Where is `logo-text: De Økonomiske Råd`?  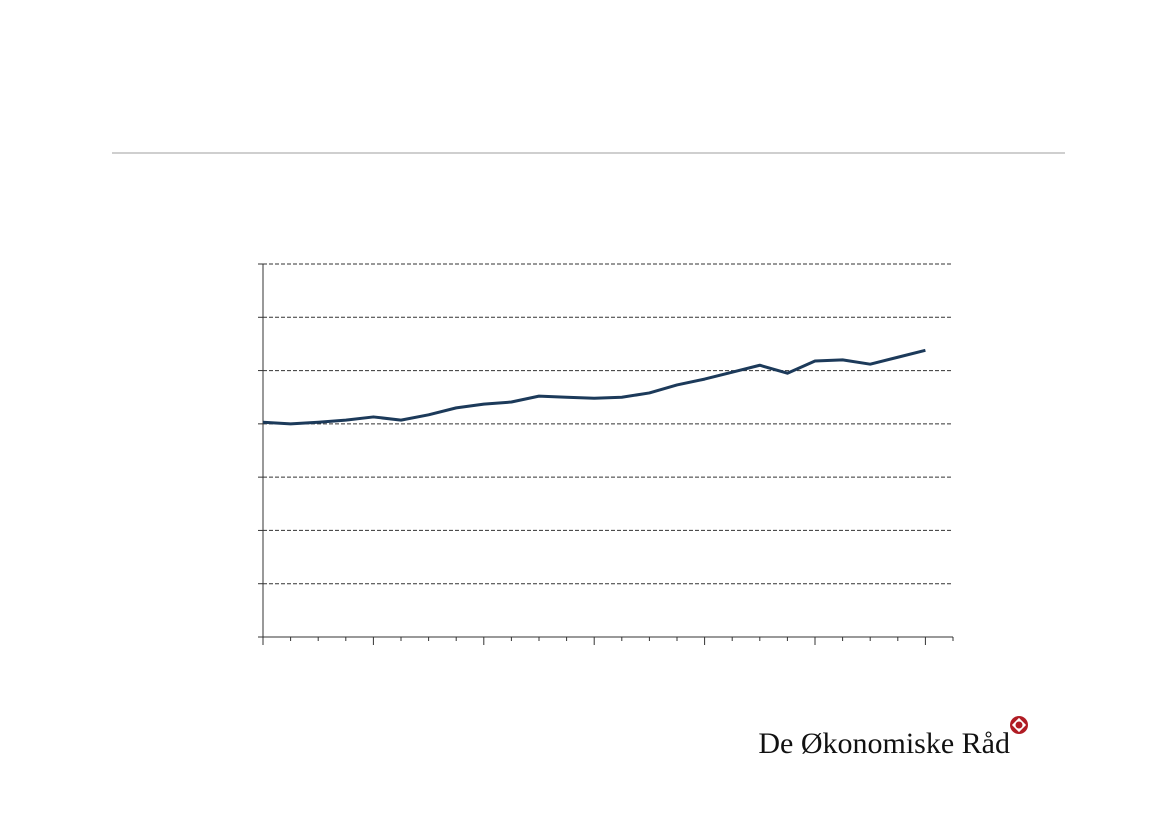
logo-text: De Økonomiske Råd is located at coordinates (884, 743).